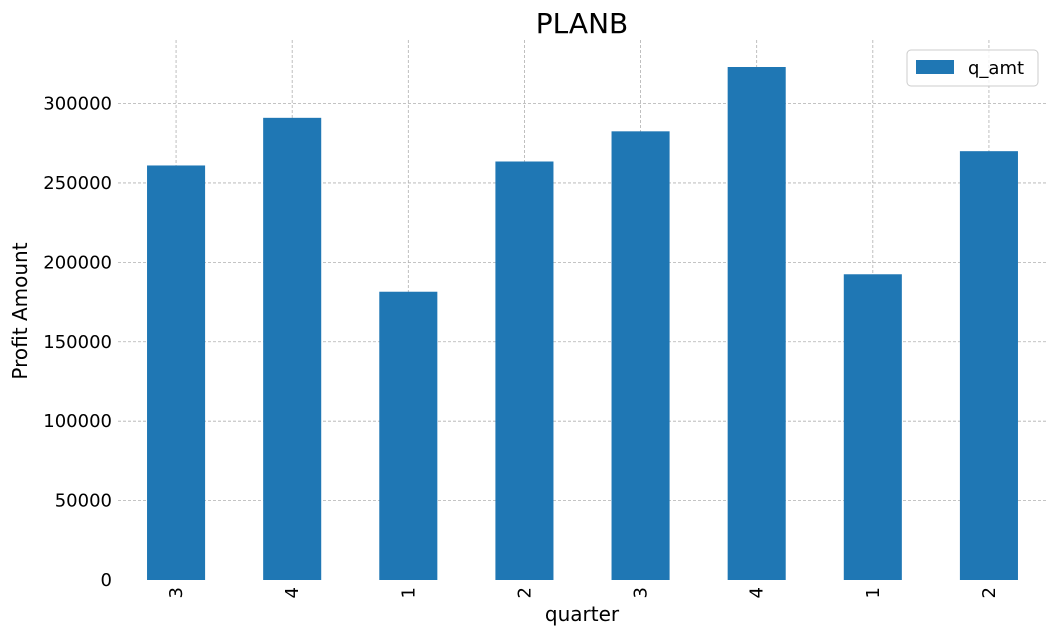 This screenshot has height=636, width=1057. What do you see at coordinates (83, 501) in the screenshot?
I see `y-tick-label: 50000` at bounding box center [83, 501].